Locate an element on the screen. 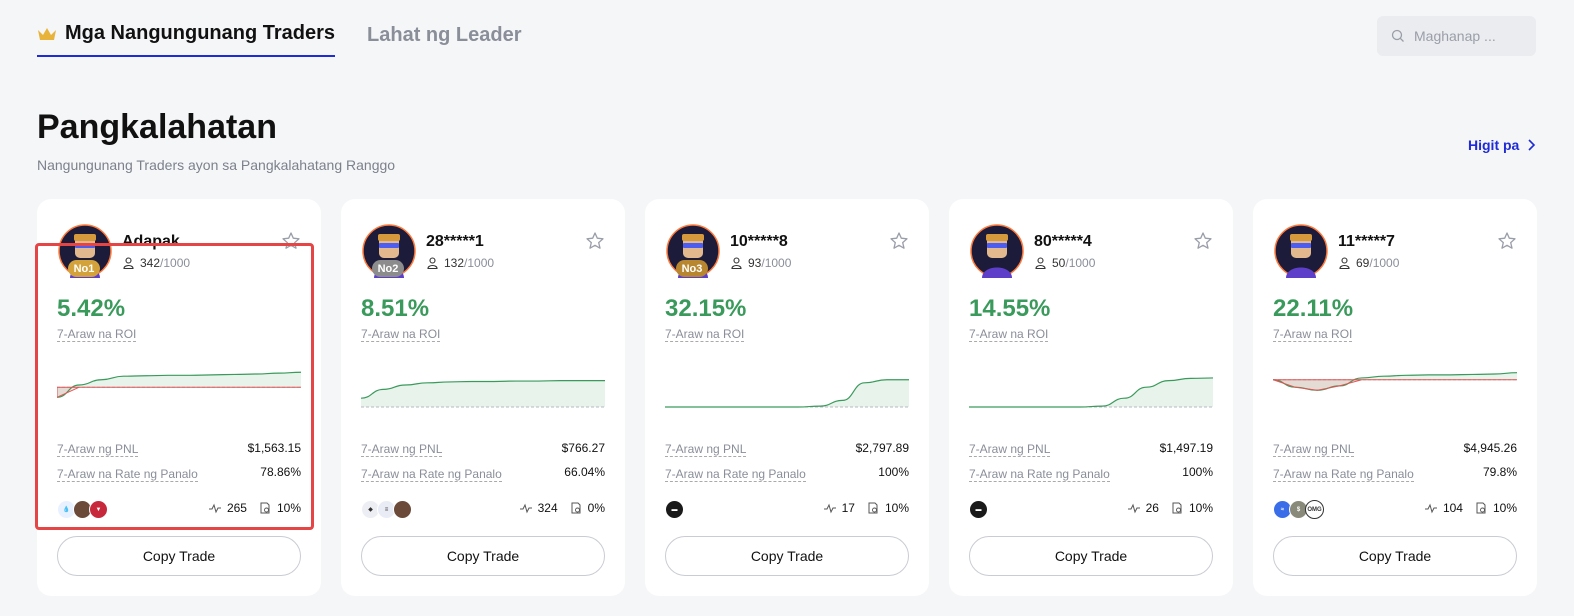 Image resolution: width=1574 pixels, height=616 pixels. roi-value: 32.15% is located at coordinates (706, 308).